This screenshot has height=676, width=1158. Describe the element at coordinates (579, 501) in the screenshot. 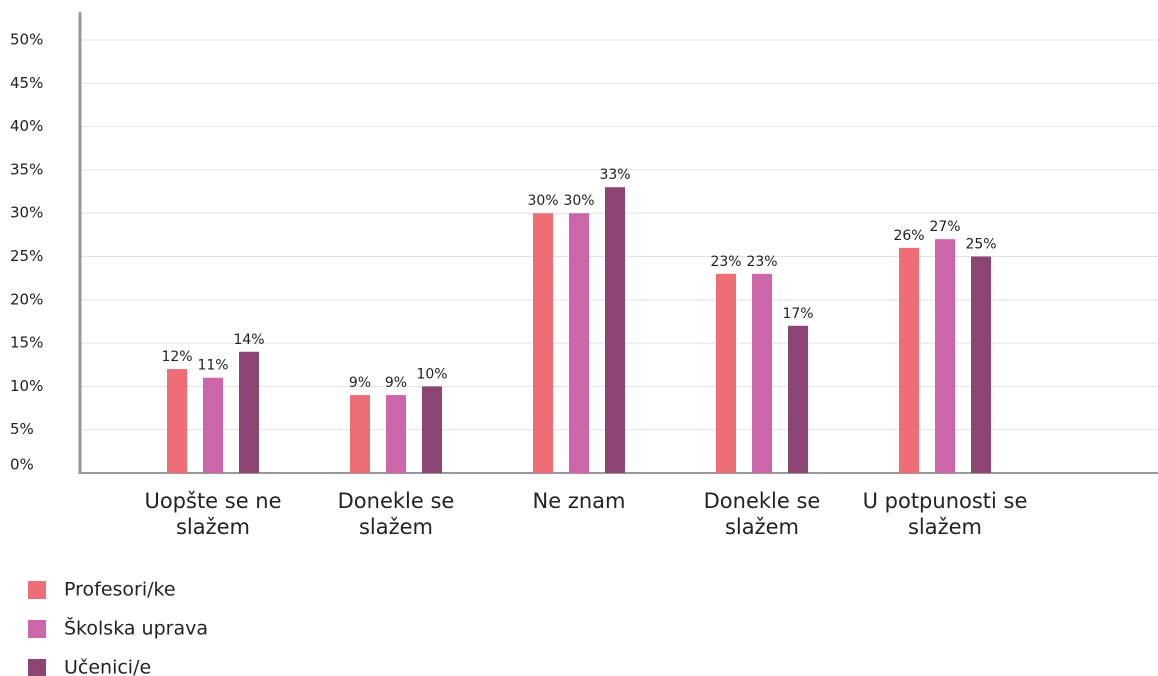

I see `x-tick-label: Ne znam` at that location.